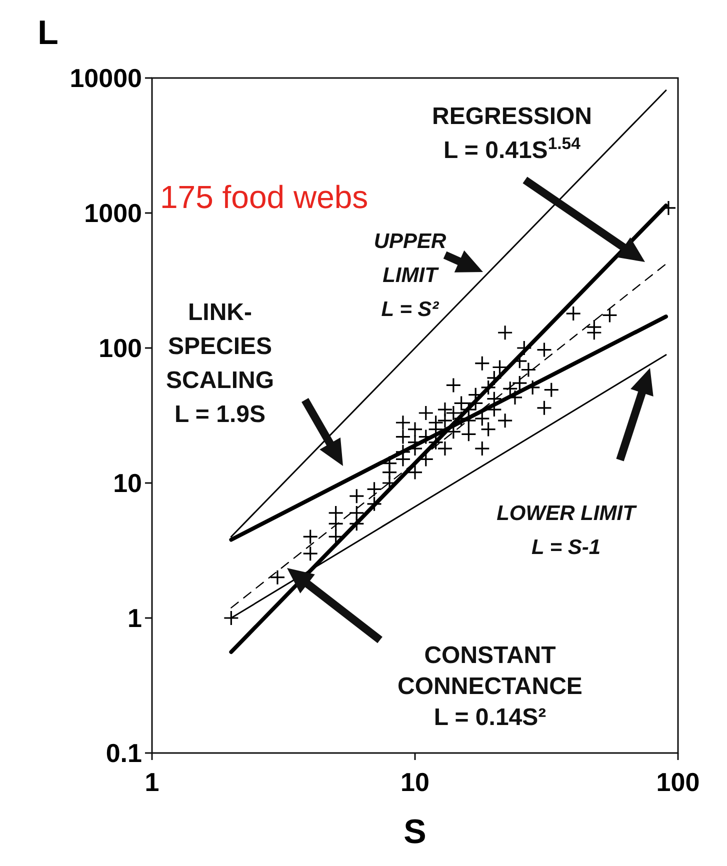  What do you see at coordinates (127, 483) in the screenshot?
I see `y-tick-label: 10` at bounding box center [127, 483].